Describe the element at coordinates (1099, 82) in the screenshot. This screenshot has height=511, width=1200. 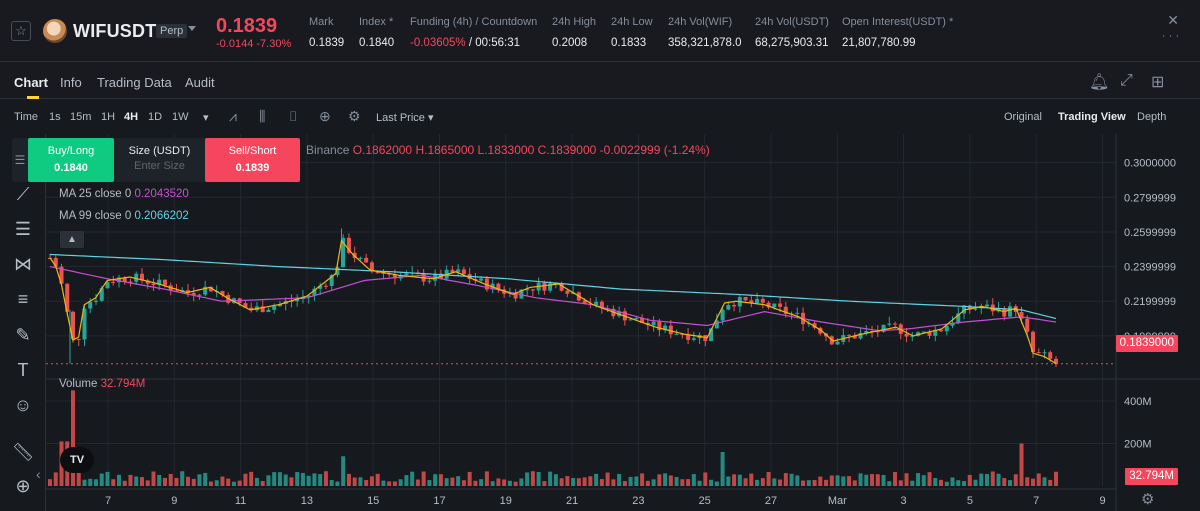
I see `alert-bell-icon: 🔔︎` at that location.